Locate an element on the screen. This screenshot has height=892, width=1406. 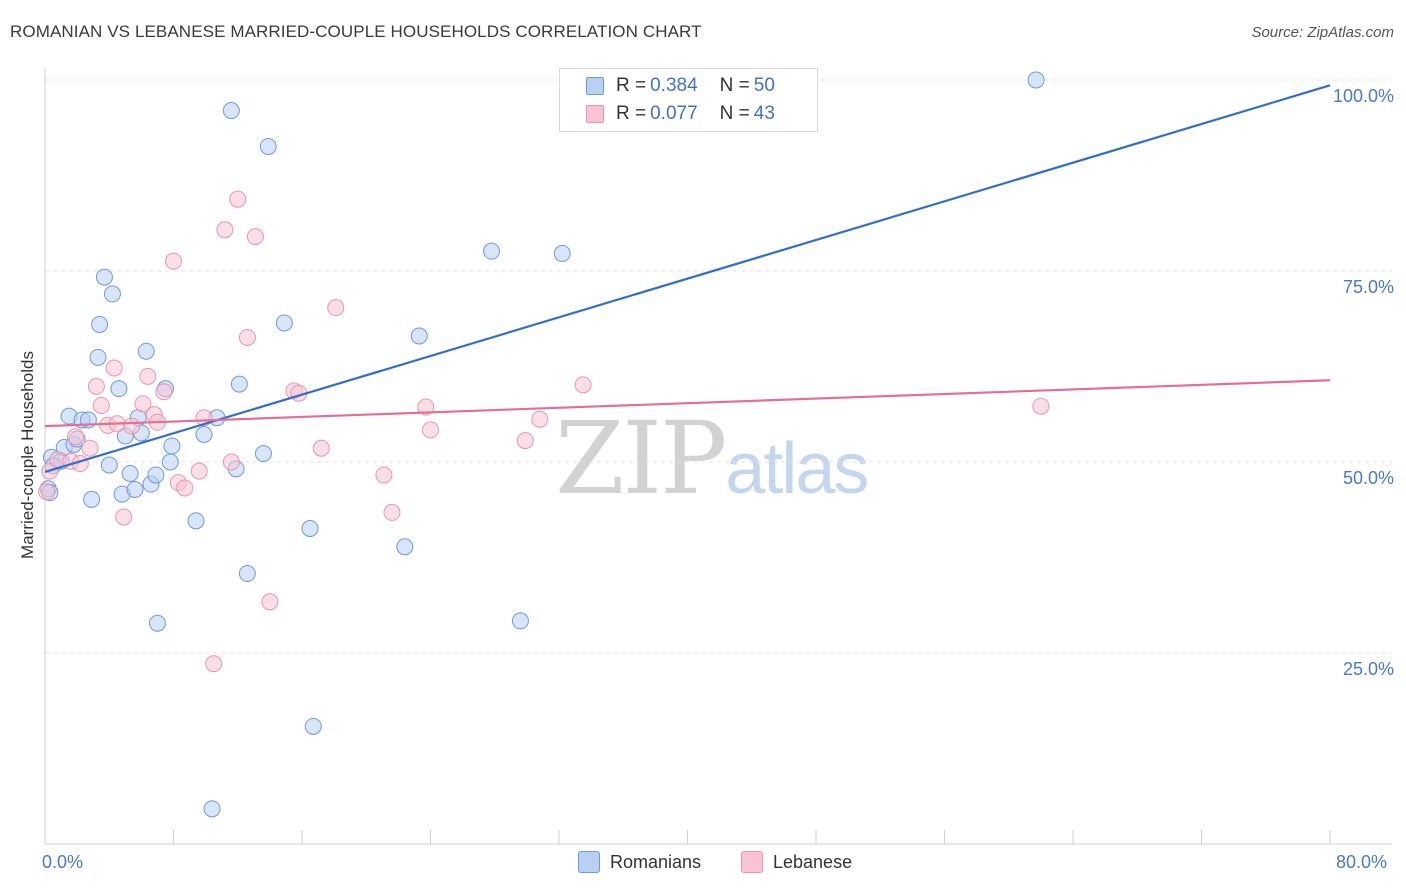
stats-legend: R = 0.384 N = 50 R = 0.077 N = 43 is located at coordinates (688, 100).